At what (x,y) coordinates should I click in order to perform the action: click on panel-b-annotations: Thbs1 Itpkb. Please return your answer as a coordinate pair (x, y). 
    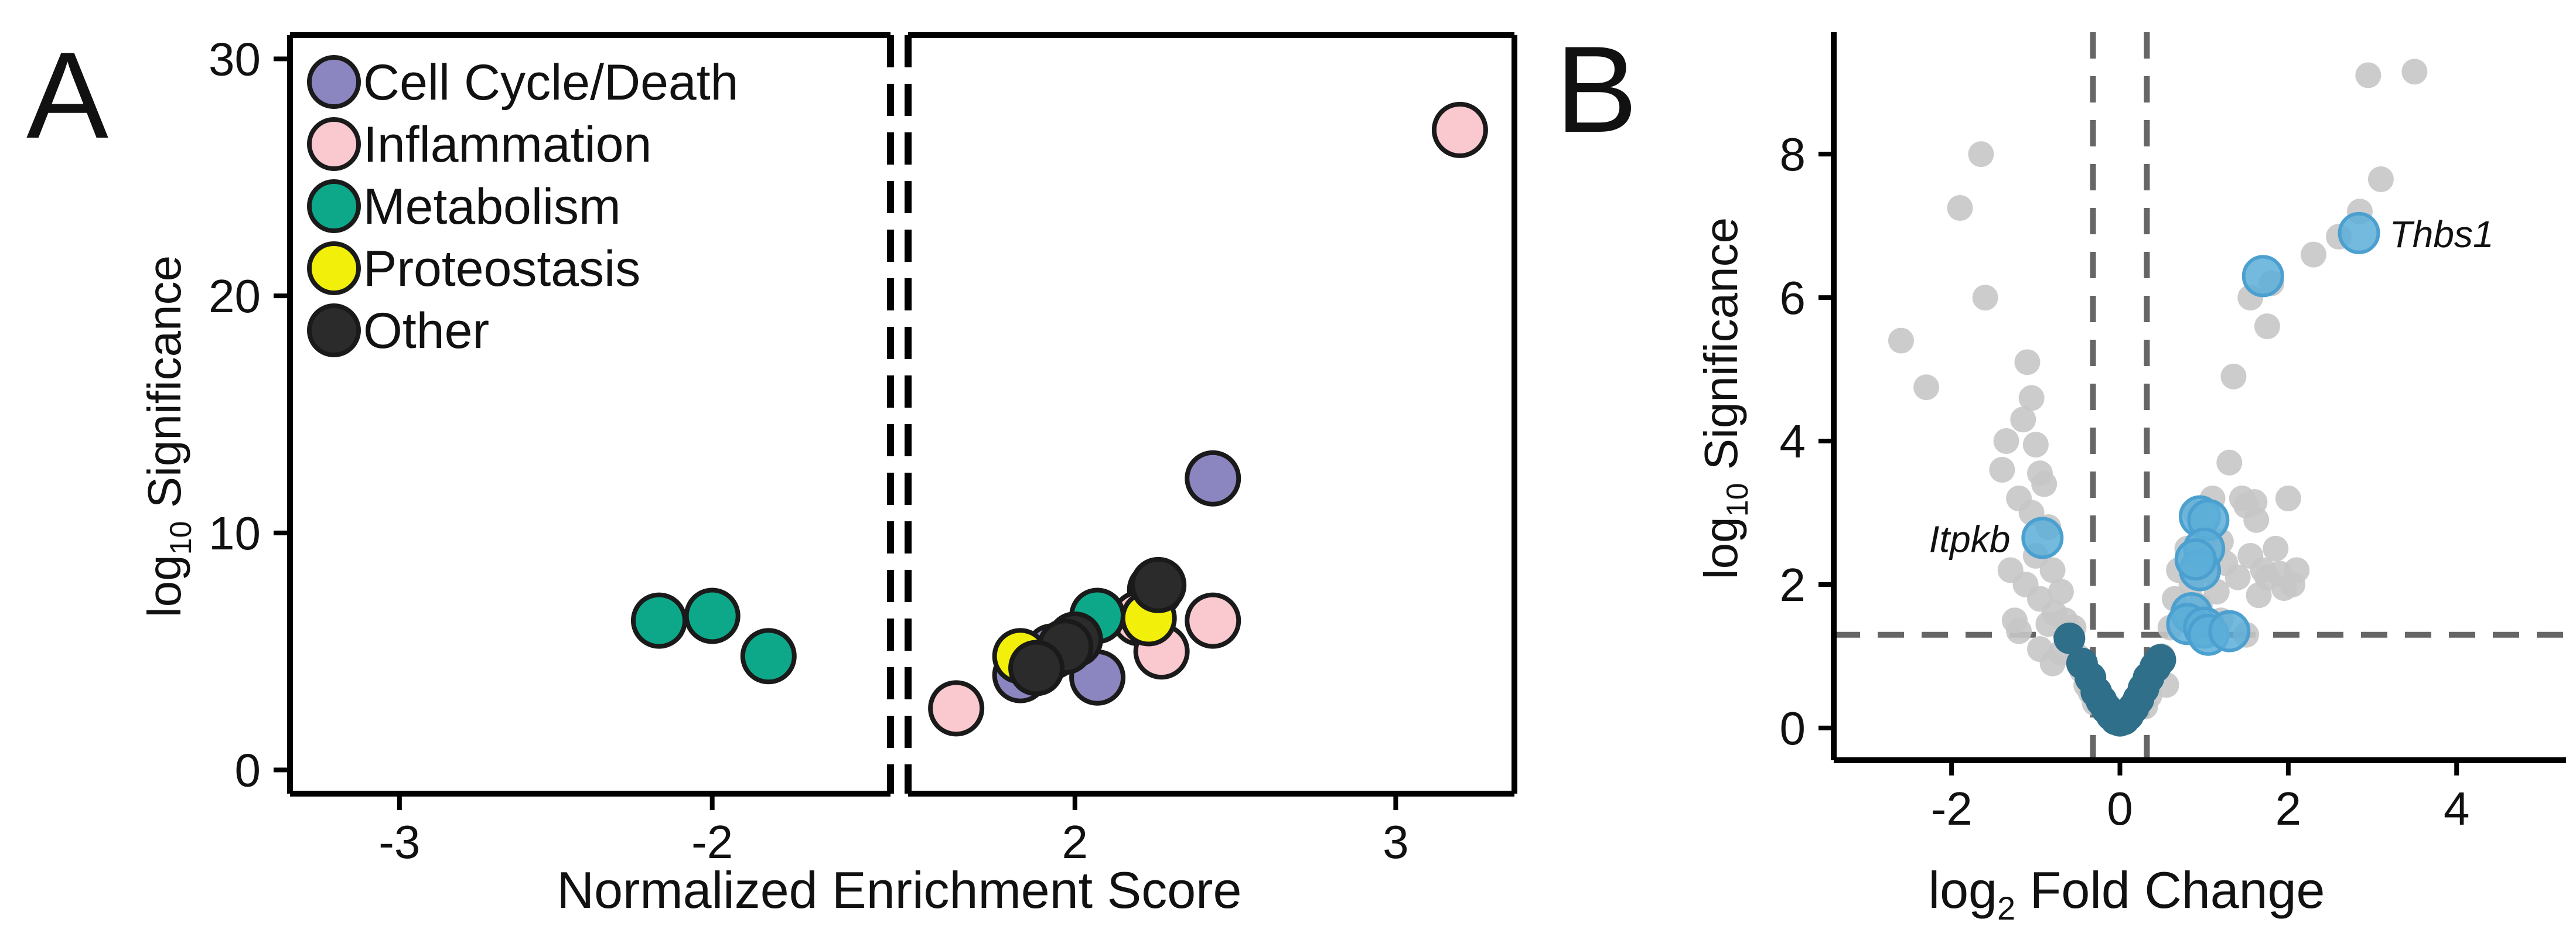
    Looking at the image, I should click on (2211, 386).